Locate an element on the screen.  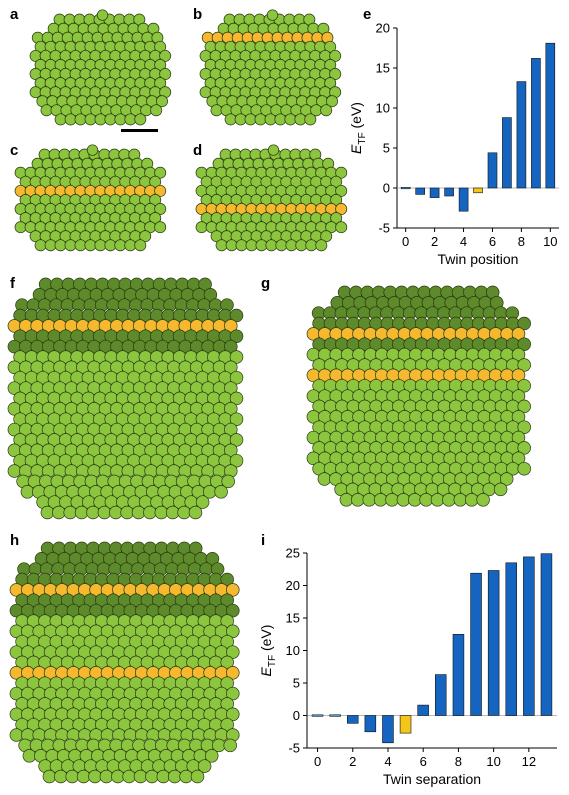
cluster-d is located at coordinates (271, 198).